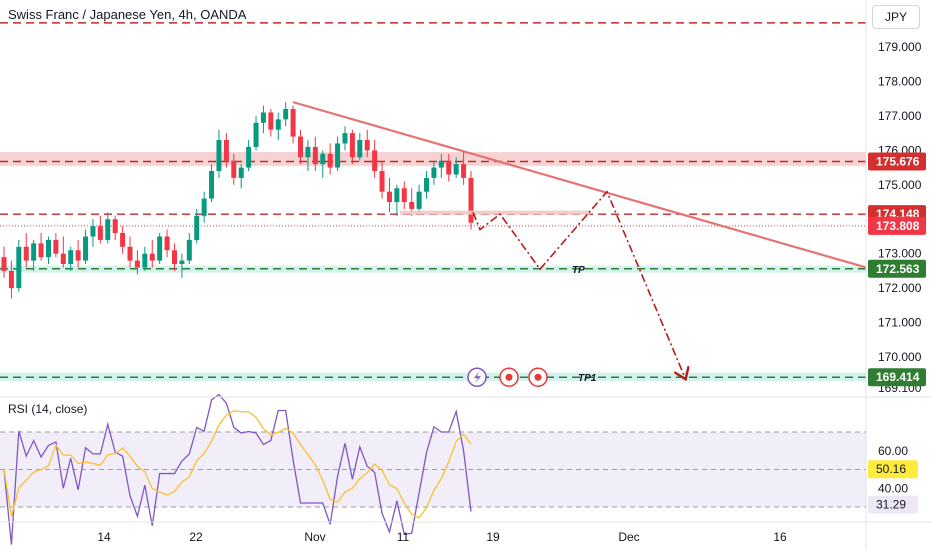 The height and width of the screenshot is (550, 932). I want to click on currency-button: JPY, so click(896, 17).